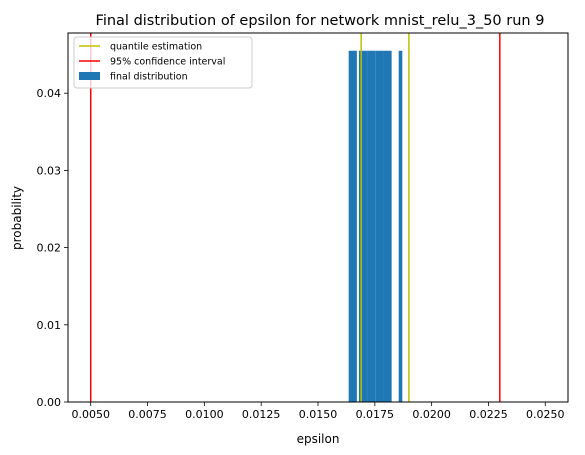 Image resolution: width=585 pixels, height=455 pixels. I want to click on bars-group, so click(375, 226).